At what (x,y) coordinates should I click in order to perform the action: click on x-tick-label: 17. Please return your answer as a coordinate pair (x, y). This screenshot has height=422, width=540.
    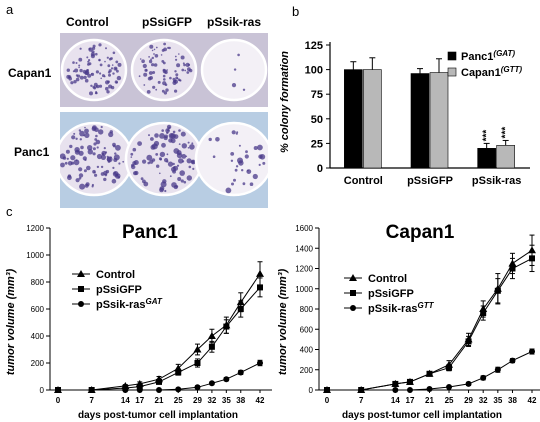
    Looking at the image, I should click on (410, 400).